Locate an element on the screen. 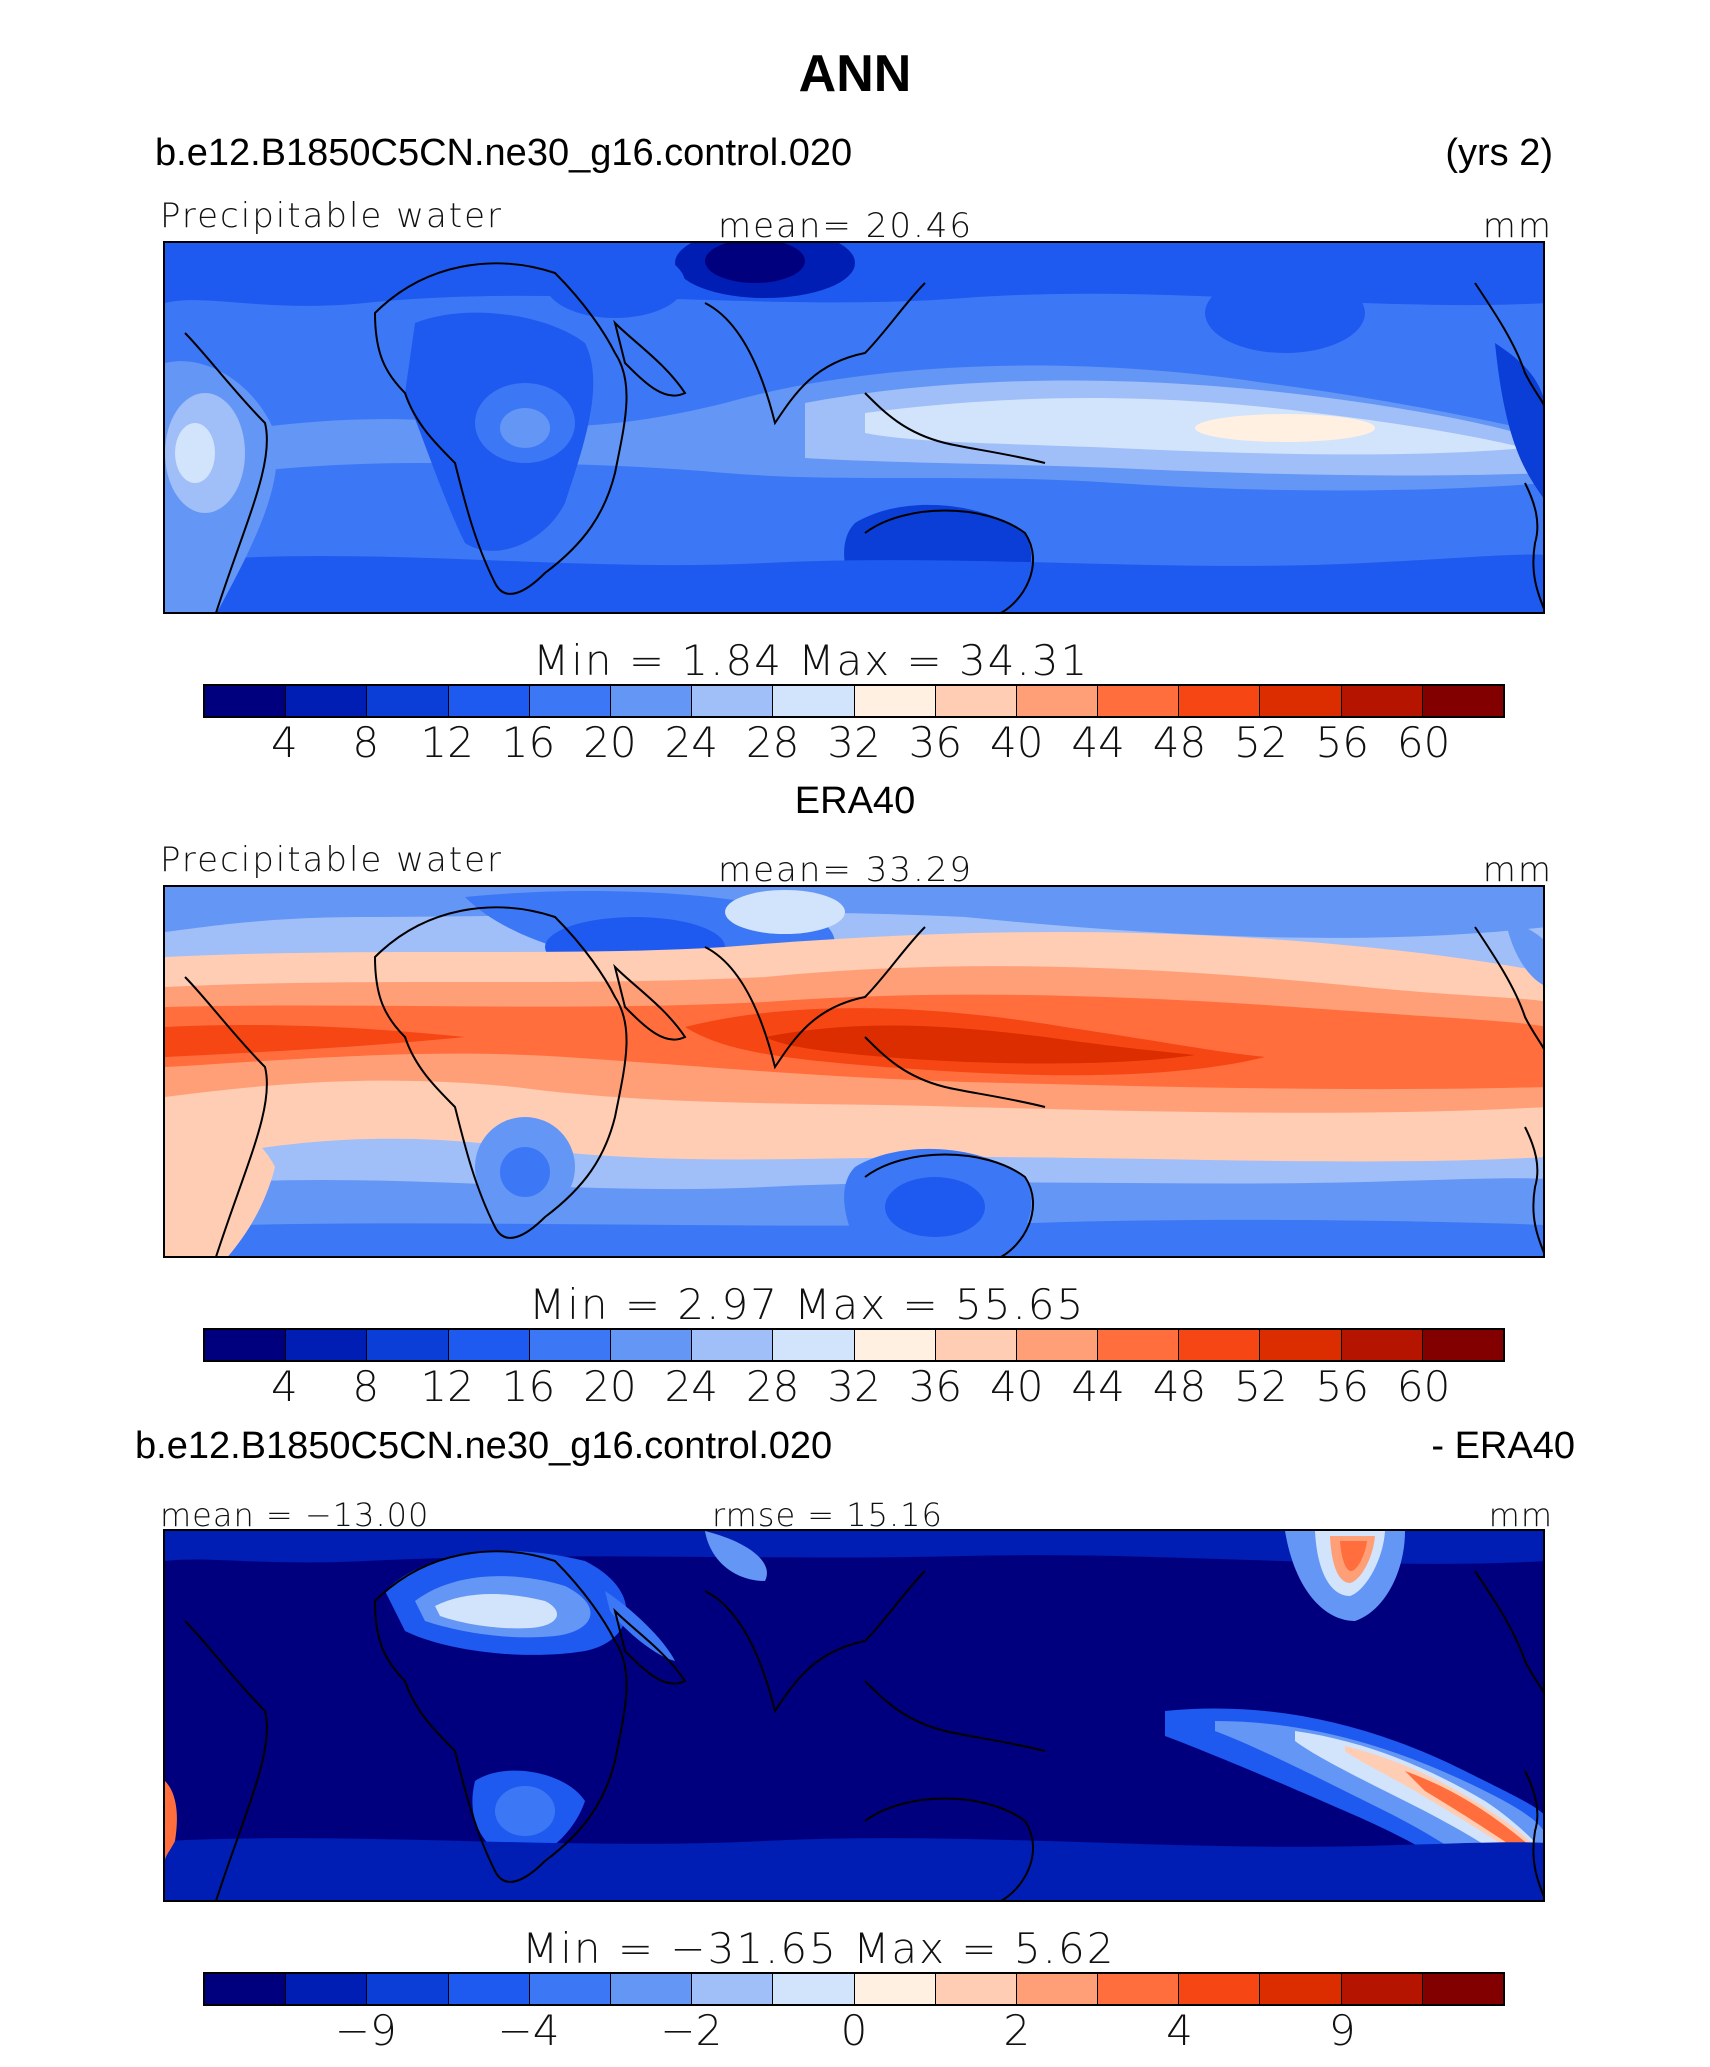  panel2-units-label: mm is located at coordinates (1517, 870).